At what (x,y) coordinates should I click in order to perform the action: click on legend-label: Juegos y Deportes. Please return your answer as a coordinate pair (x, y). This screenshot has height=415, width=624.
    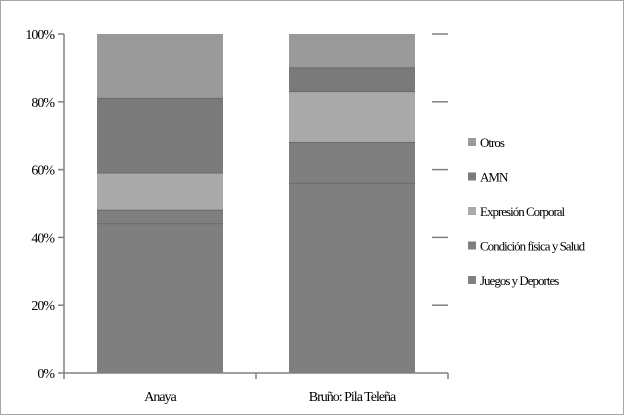
    Looking at the image, I should click on (519, 280).